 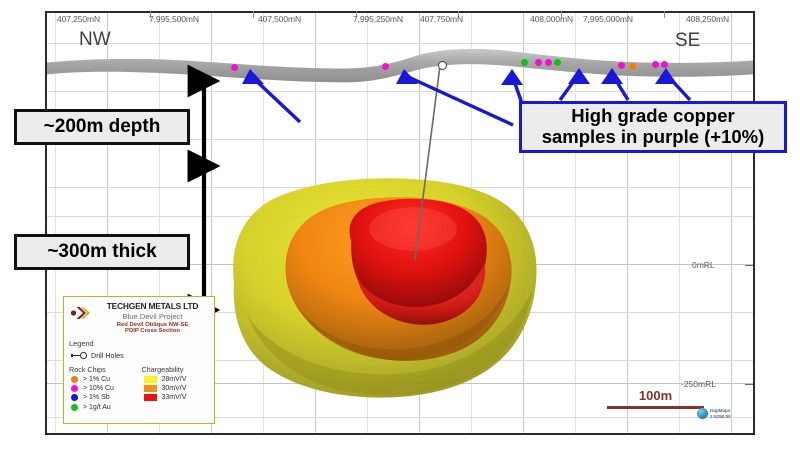 I want to click on legend-item-label: 33mV/V, so click(x=174, y=398).